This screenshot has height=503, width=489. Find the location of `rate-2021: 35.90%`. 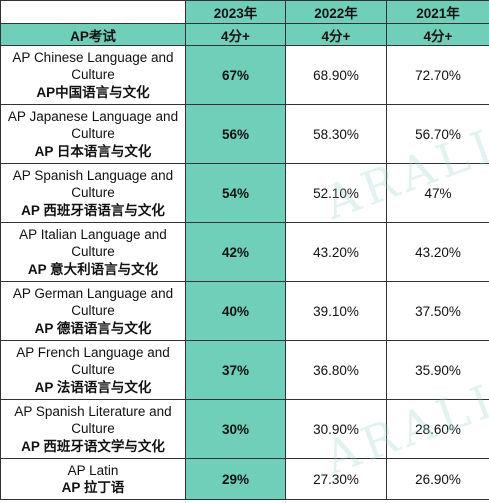

rate-2021: 35.90% is located at coordinates (437, 370).